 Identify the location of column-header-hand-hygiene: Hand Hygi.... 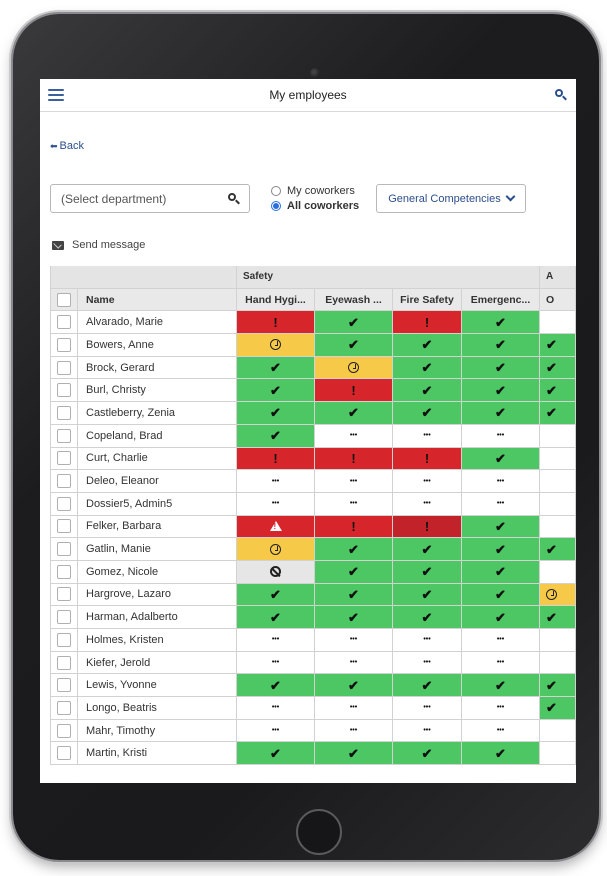
(276, 300).